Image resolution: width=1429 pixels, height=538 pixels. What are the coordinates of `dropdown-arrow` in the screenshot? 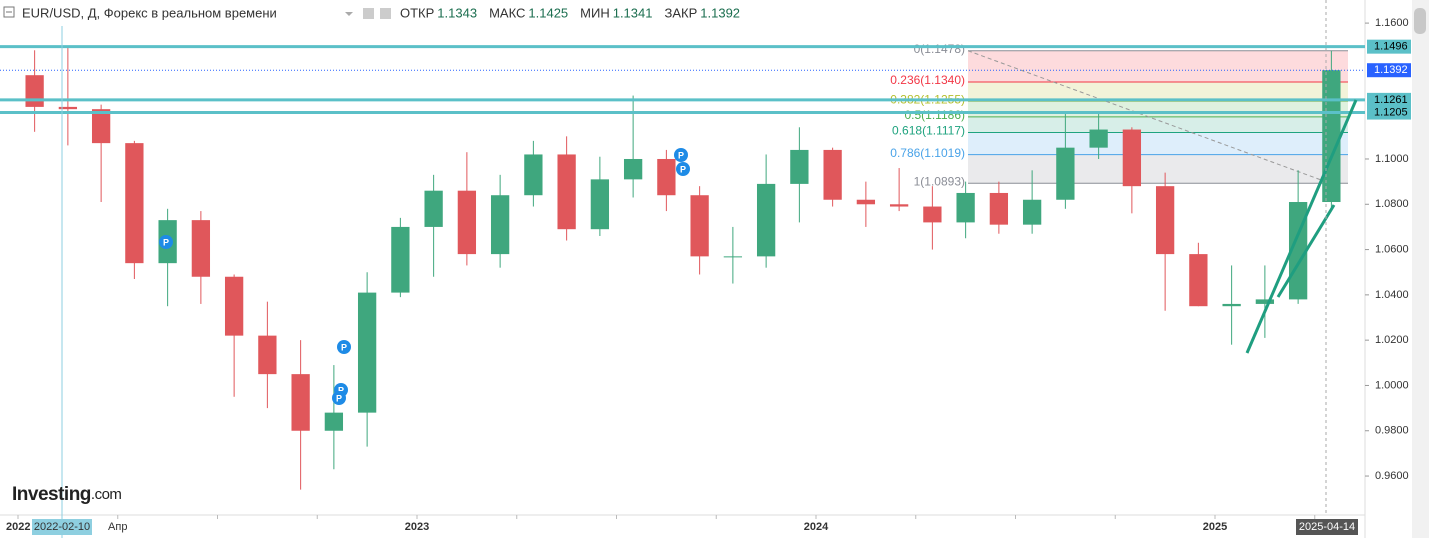 It's located at (349, 14).